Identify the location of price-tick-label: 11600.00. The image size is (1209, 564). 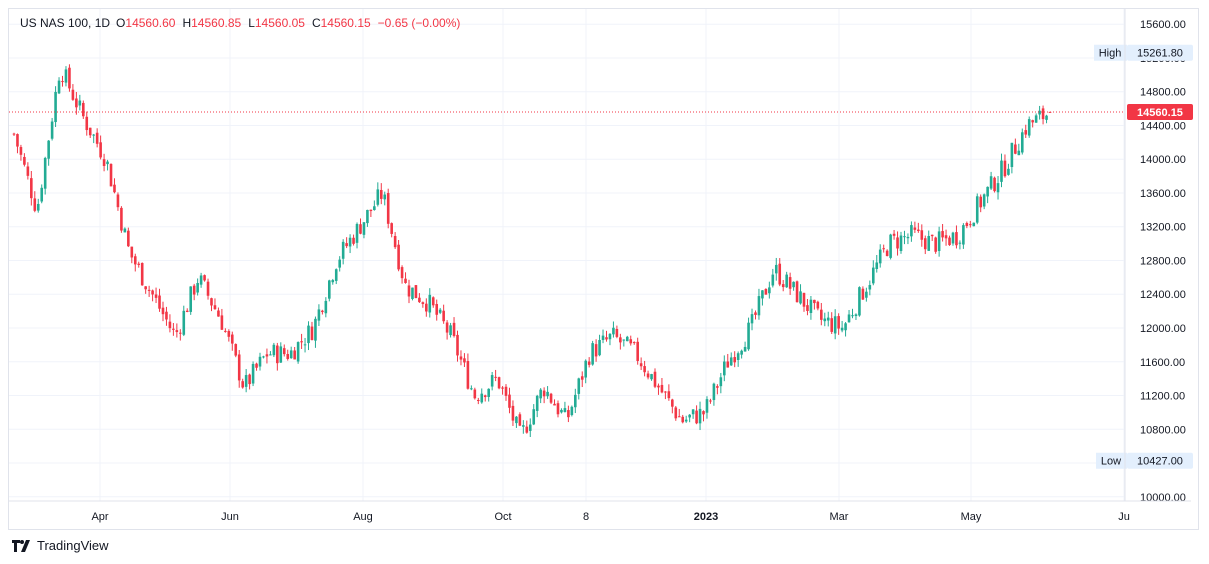
(1162, 363).